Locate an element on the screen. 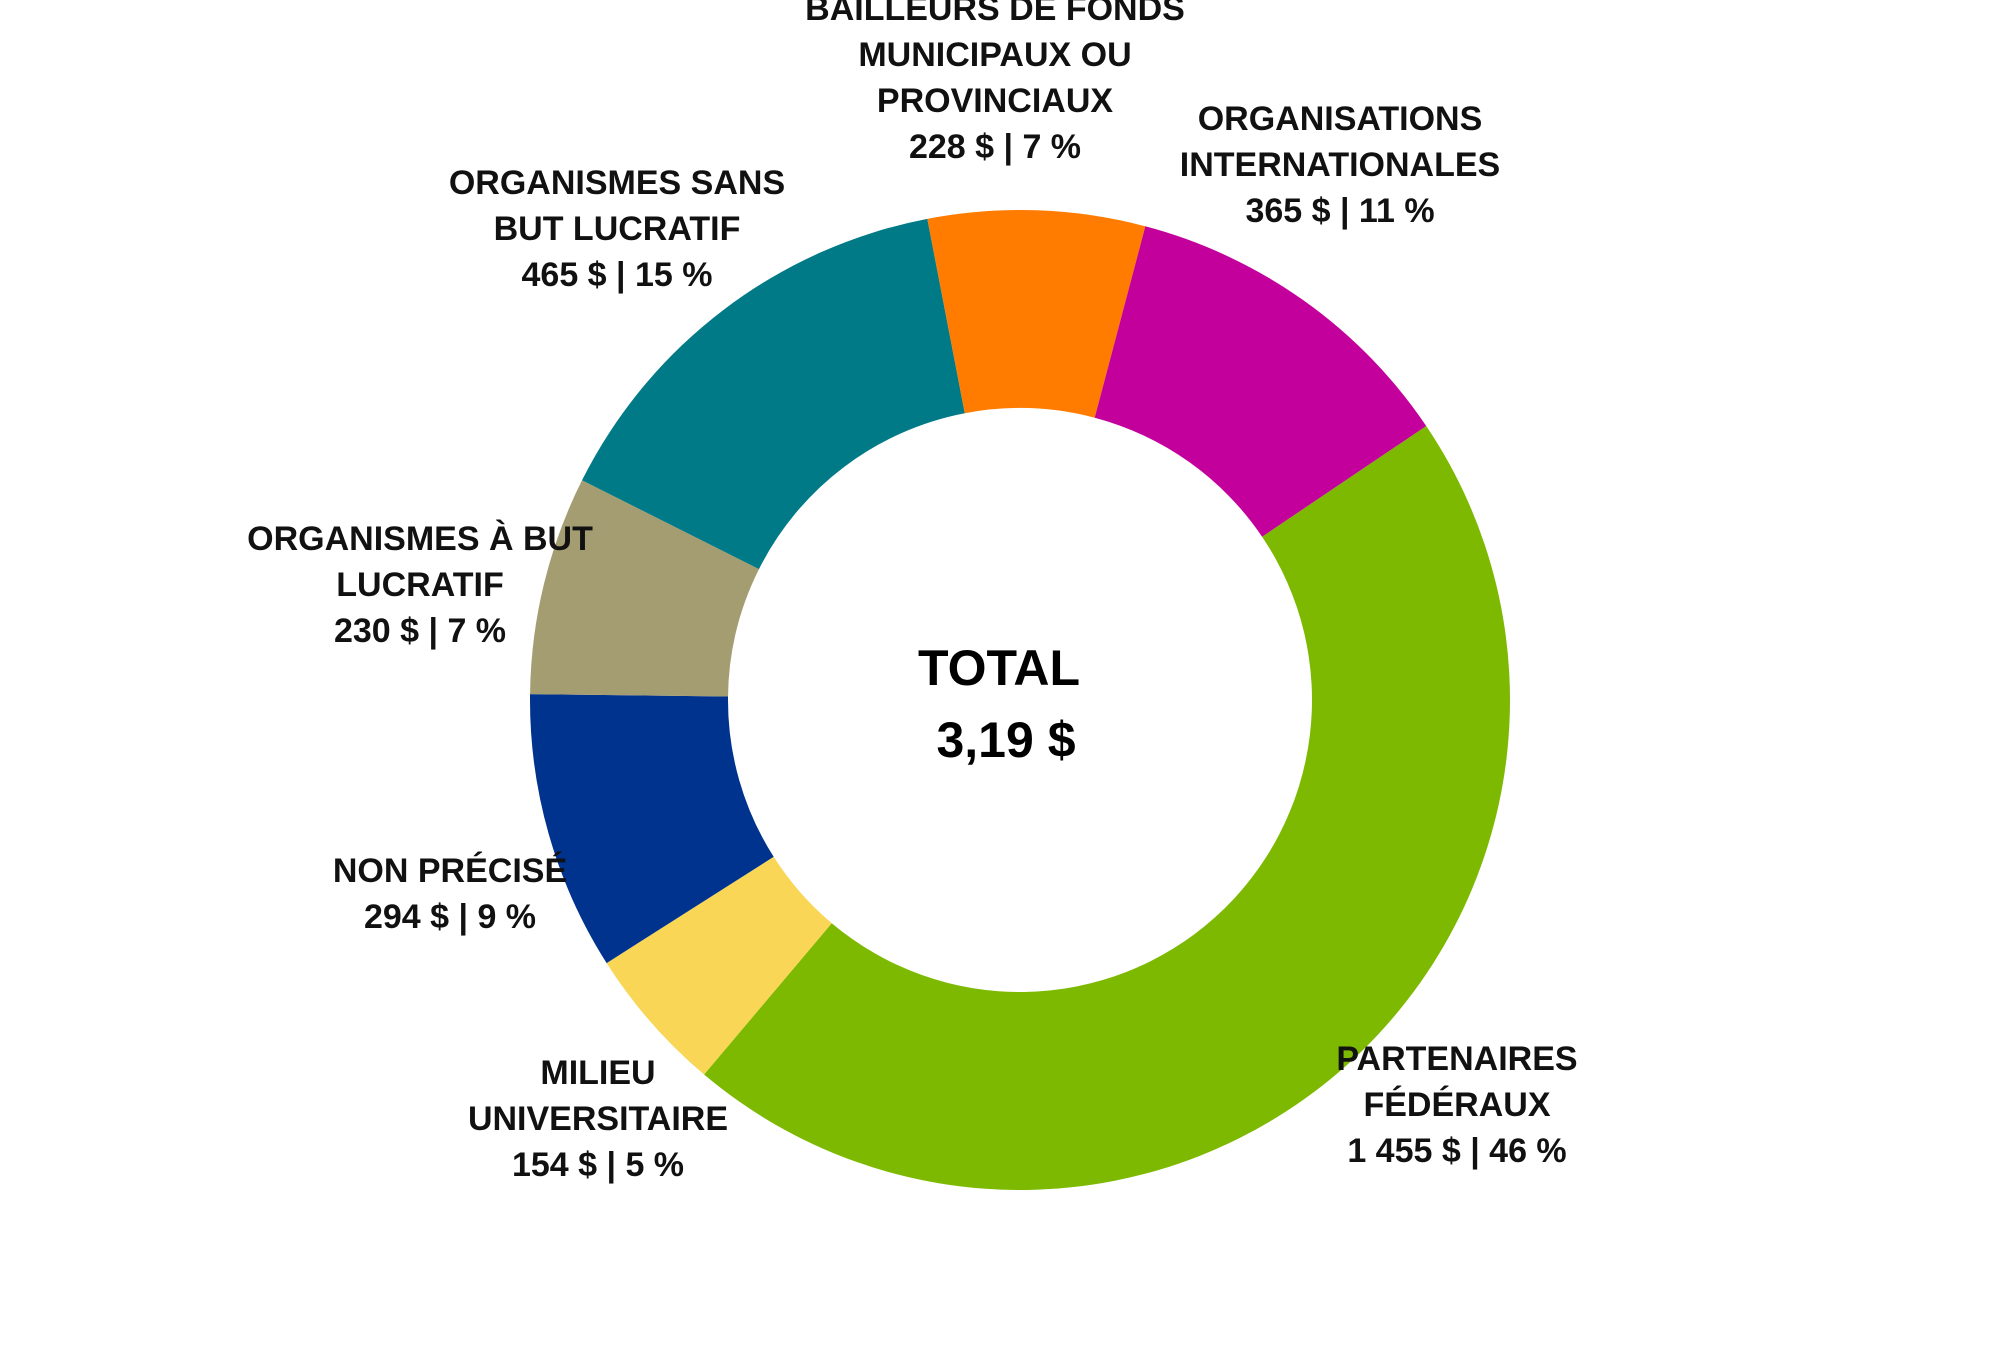 This screenshot has width=2015, height=1370. label-line: INTERNATIONALES is located at coordinates (1340, 165).